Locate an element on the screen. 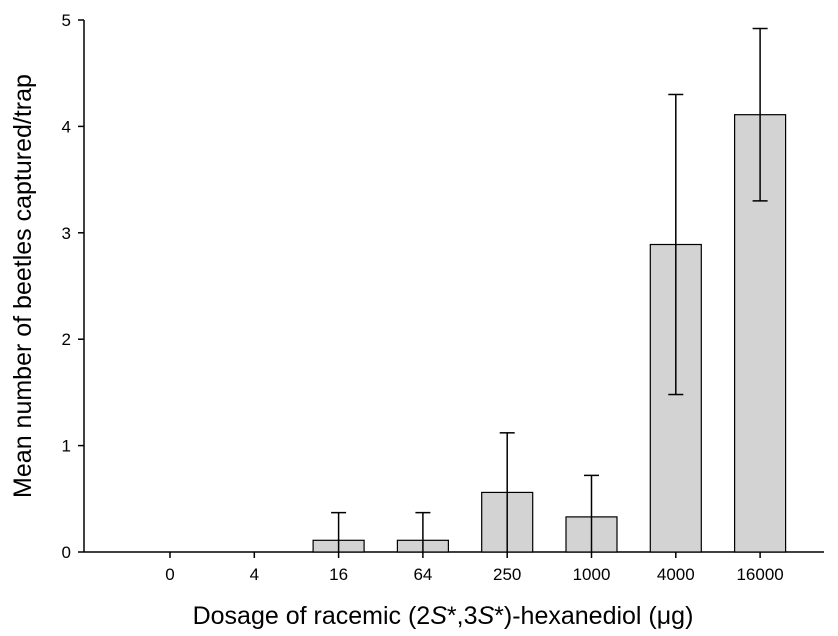 The image size is (838, 636). y-ticks: 0 1 2 3 4 5 is located at coordinates (73, 286).